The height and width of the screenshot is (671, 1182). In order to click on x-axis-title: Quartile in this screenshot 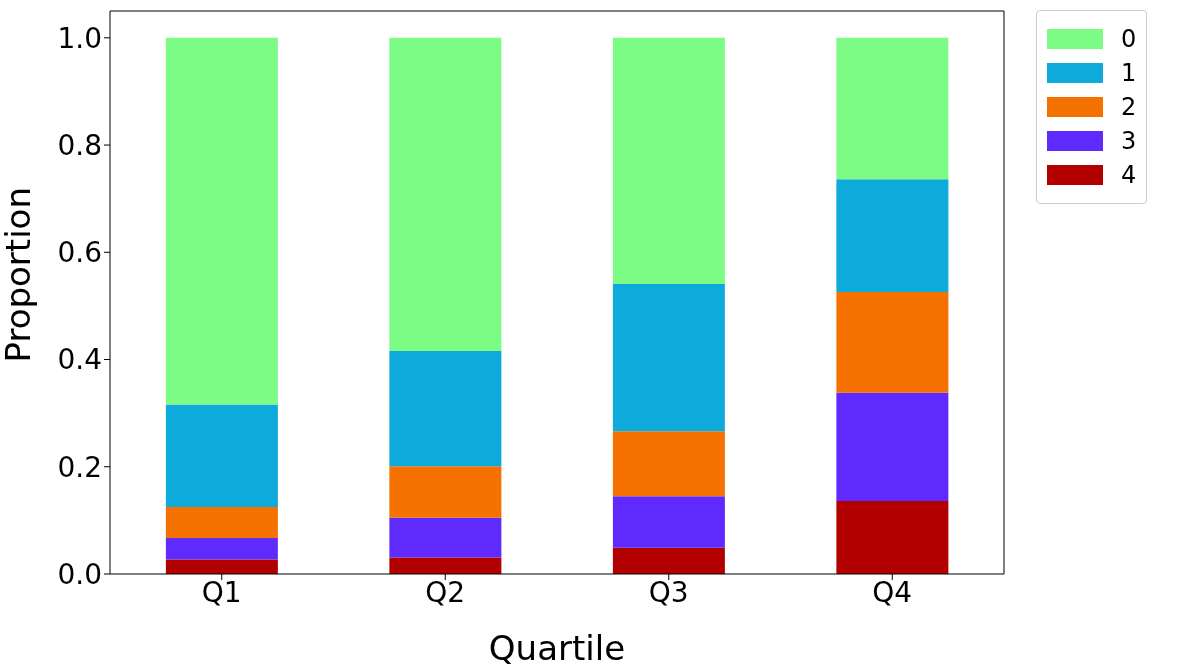, I will do `click(557, 648)`.